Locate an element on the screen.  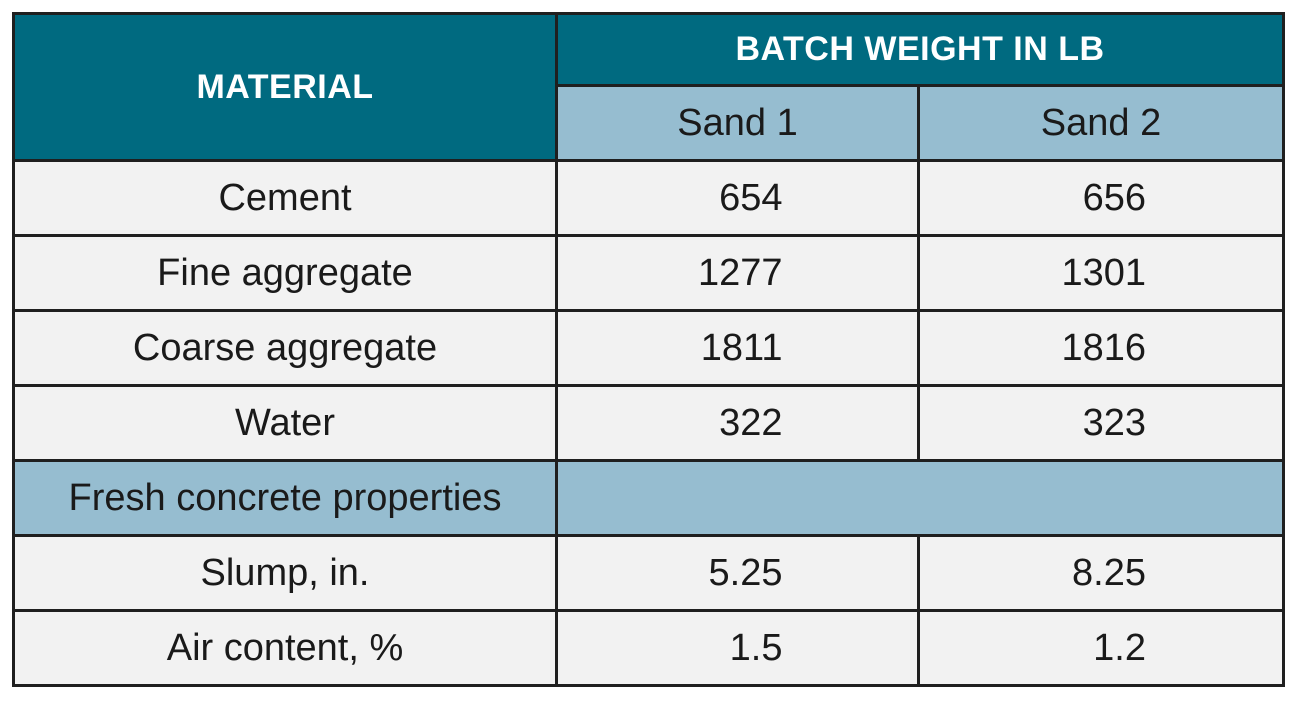
sand1-value: 322 is located at coordinates (751, 422).